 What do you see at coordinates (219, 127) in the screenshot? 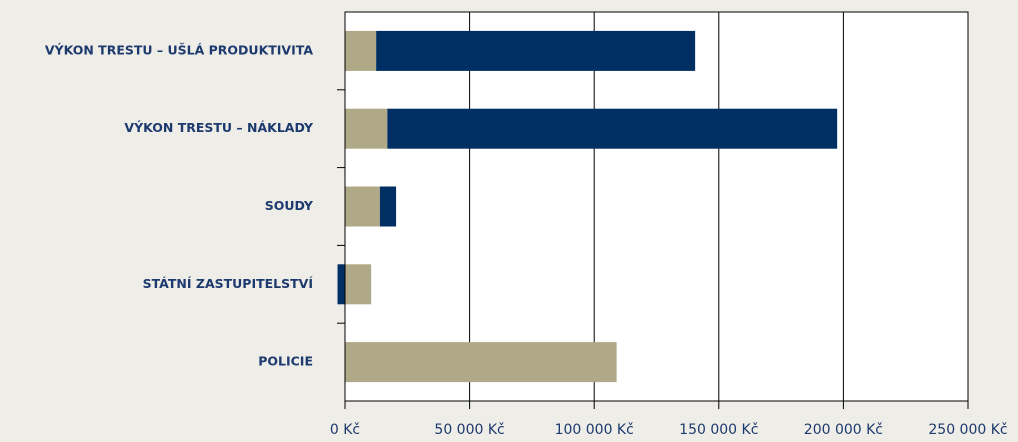
I see `category-label: VÝKON TRESTU – NÁKLADY` at bounding box center [219, 127].